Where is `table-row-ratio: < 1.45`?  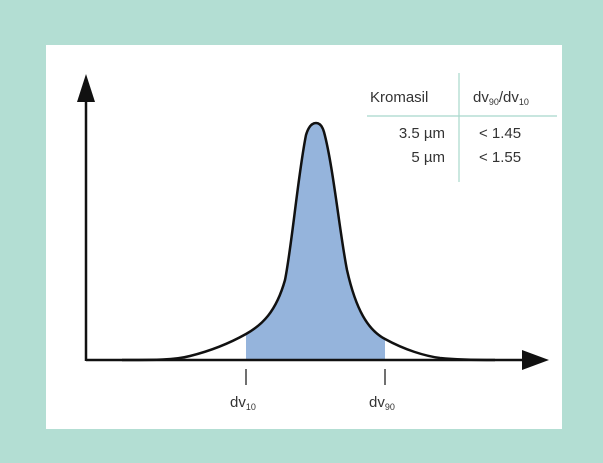 table-row-ratio: < 1.45 is located at coordinates (500, 133).